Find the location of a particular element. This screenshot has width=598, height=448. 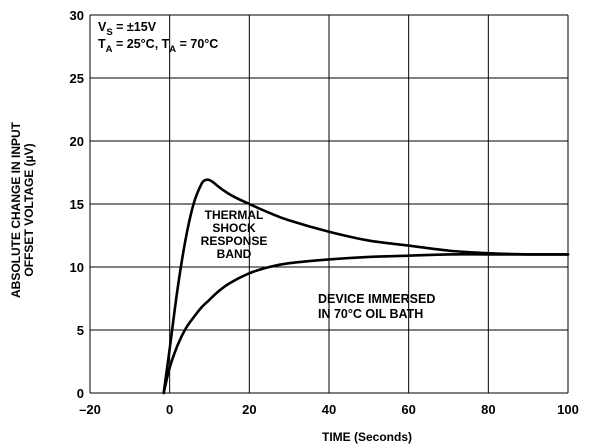

y-tick-label: 5 is located at coordinates (80, 330).